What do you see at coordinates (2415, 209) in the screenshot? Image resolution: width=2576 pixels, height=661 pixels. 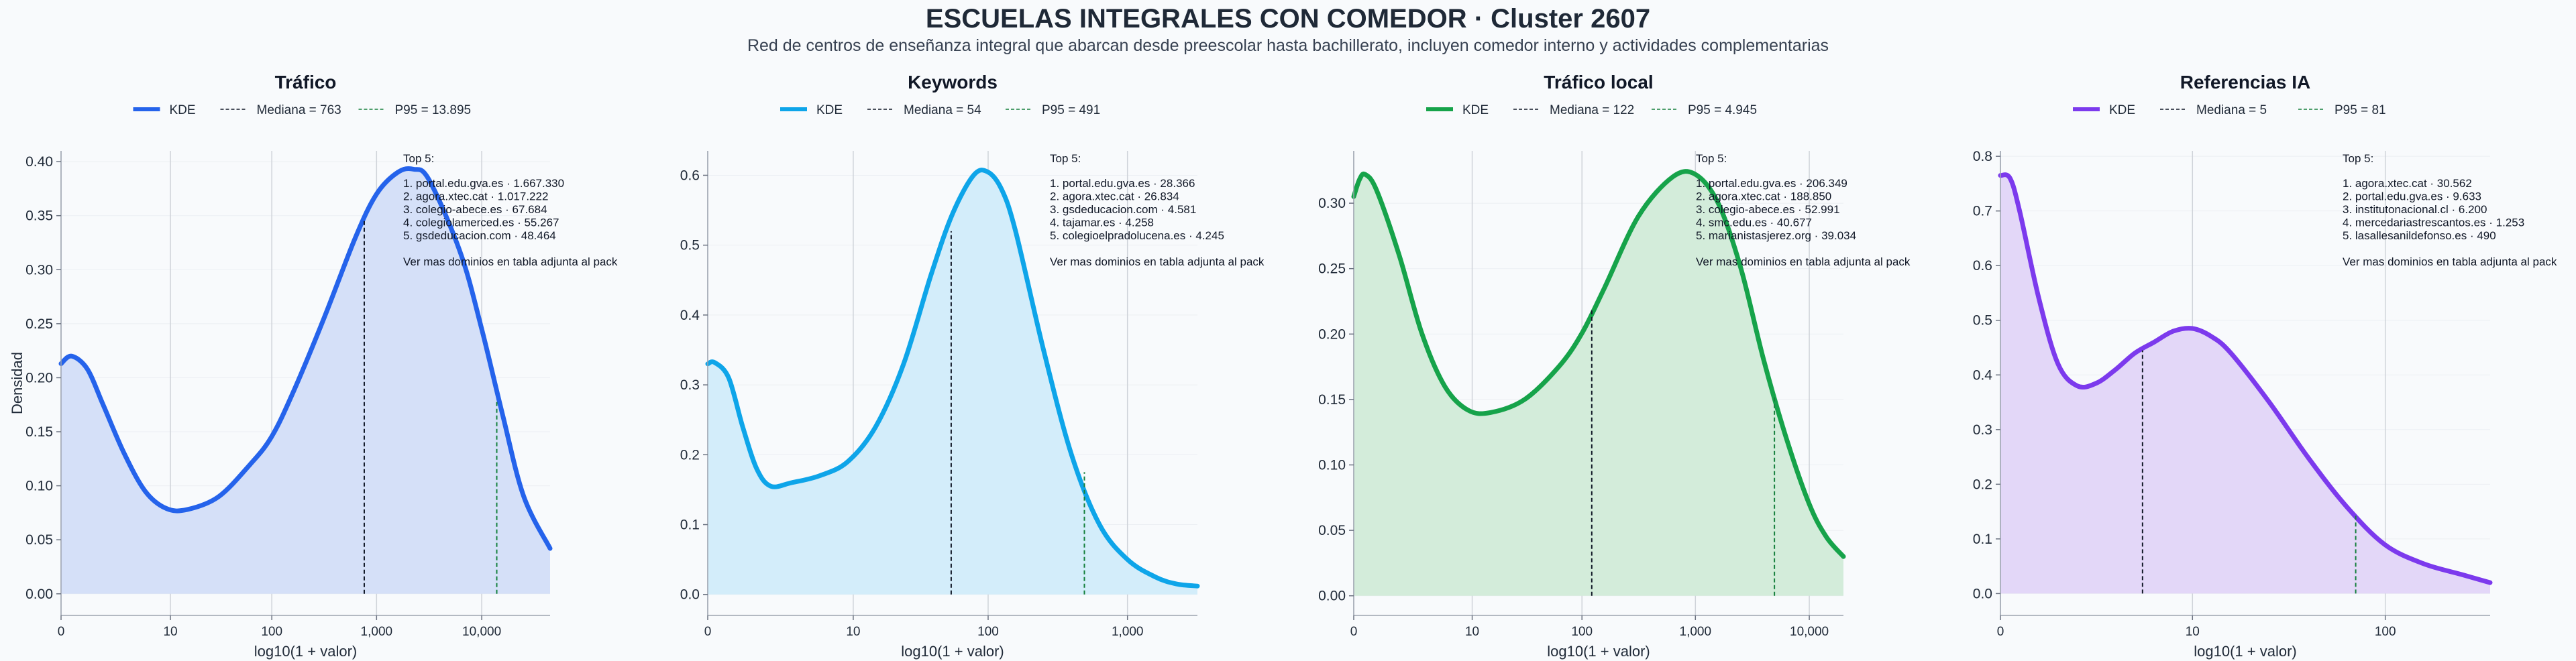 I see `top5-item: 3. institutonacional.cl · 6.200` at bounding box center [2415, 209].